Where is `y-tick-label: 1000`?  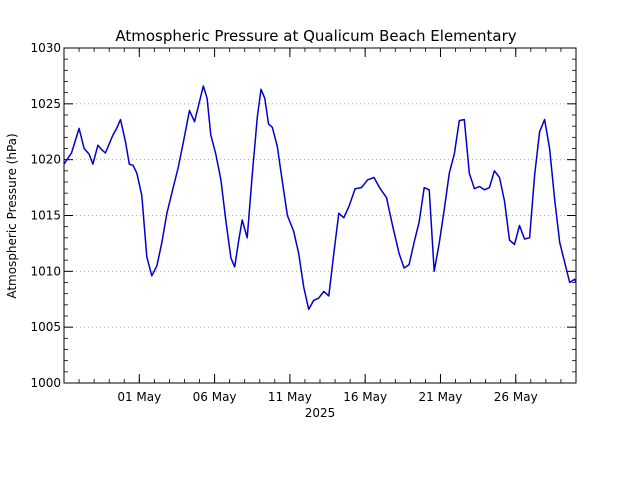
y-tick-label: 1000 is located at coordinates (45, 383).